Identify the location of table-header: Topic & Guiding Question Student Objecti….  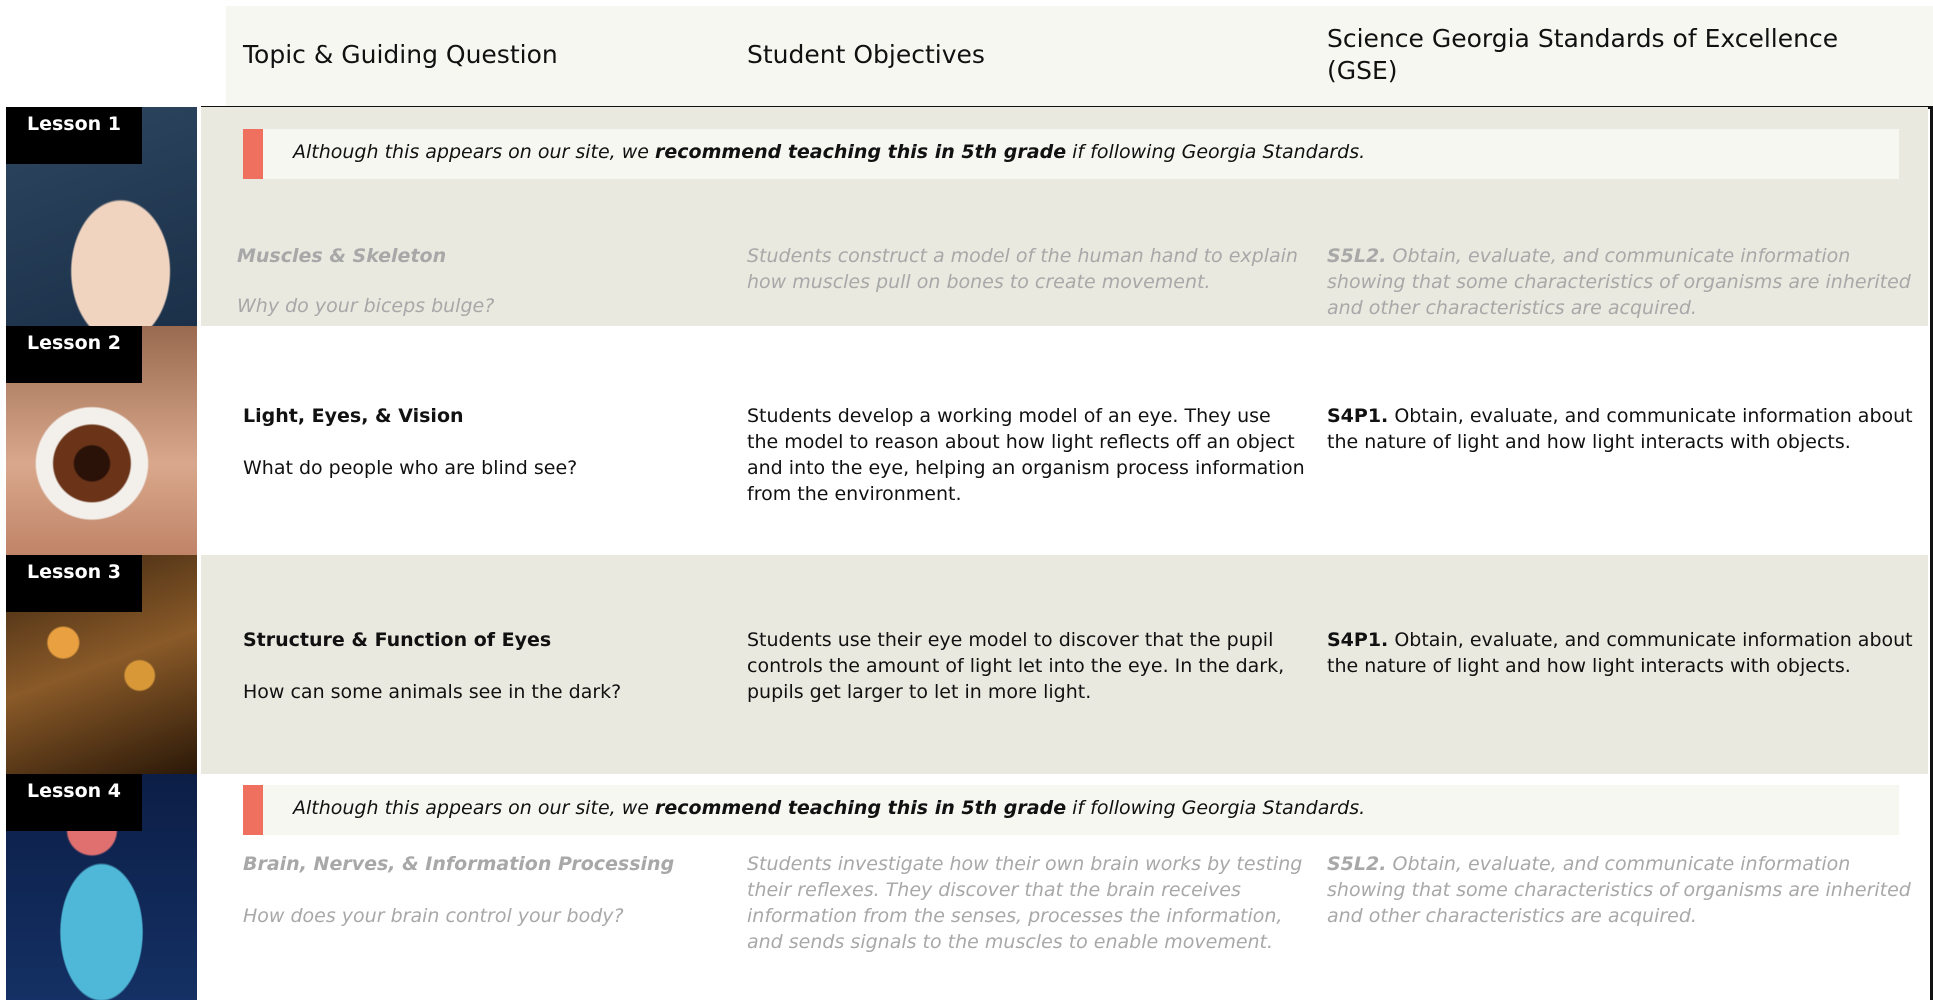
(1079, 56).